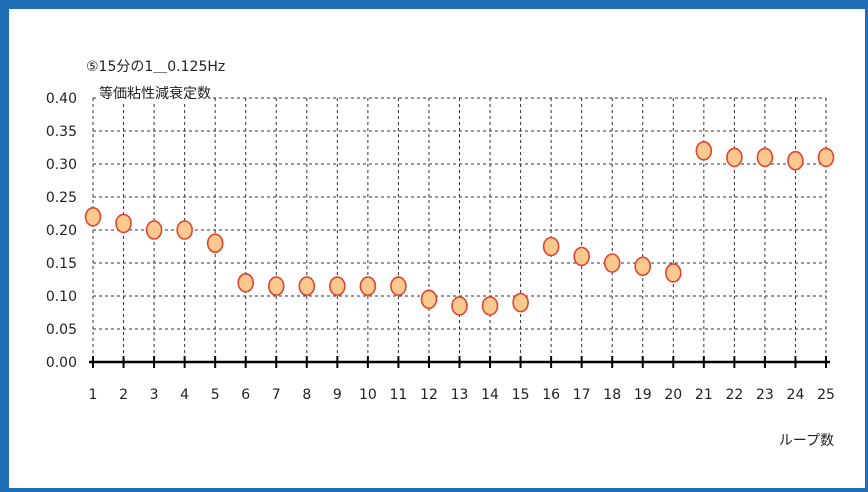  Describe the element at coordinates (155, 66) in the screenshot. I see `chart-title: ⑤15分の1＿0.125Hz` at that location.